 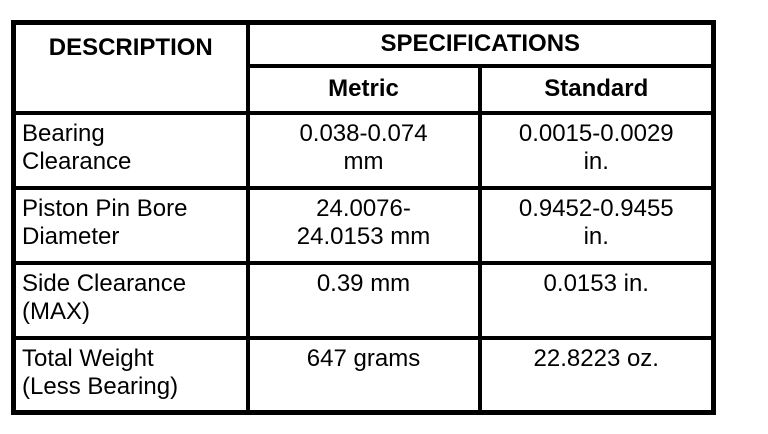 I want to click on metric-value-cell: 0.39 mm, so click(x=363, y=300).